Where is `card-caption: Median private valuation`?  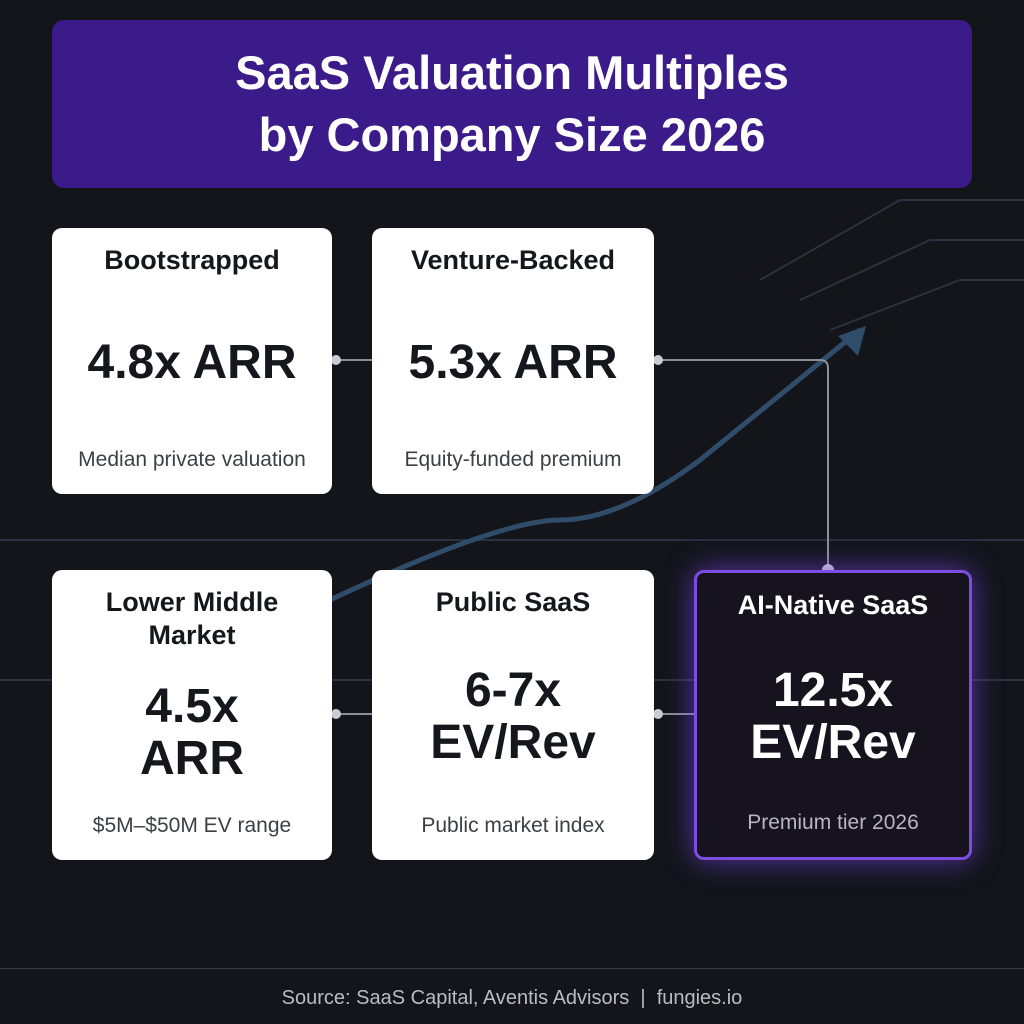
card-caption: Median private valuation is located at coordinates (192, 459).